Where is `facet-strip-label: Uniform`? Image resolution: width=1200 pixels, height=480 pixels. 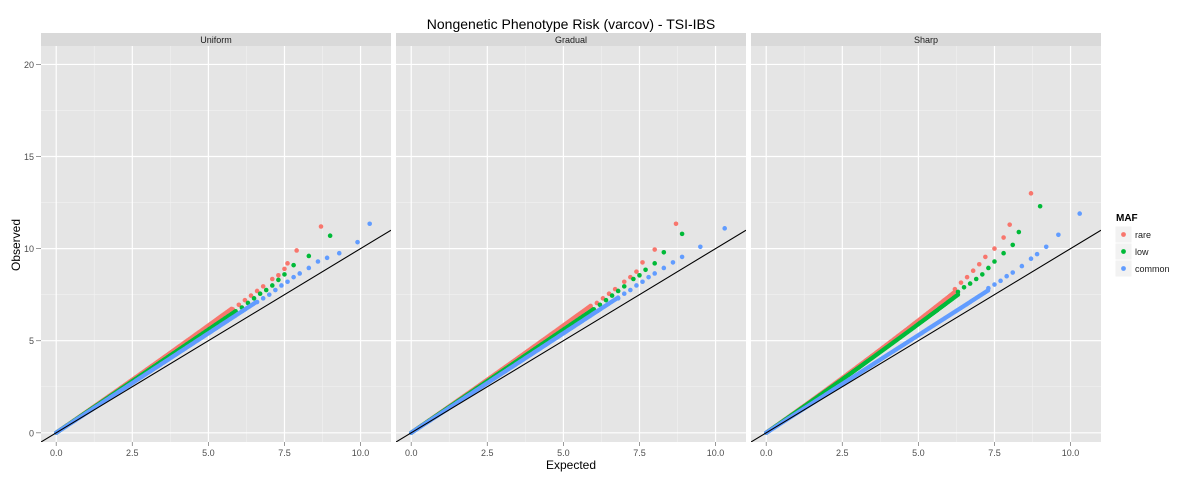 facet-strip-label: Uniform is located at coordinates (216, 40).